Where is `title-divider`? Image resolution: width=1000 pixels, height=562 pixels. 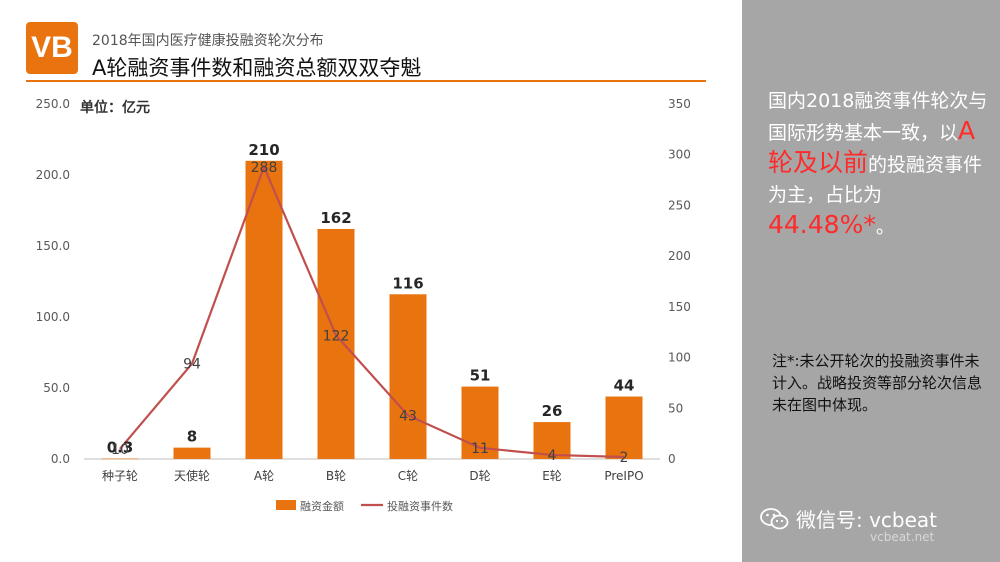
title-divider is located at coordinates (366, 81).